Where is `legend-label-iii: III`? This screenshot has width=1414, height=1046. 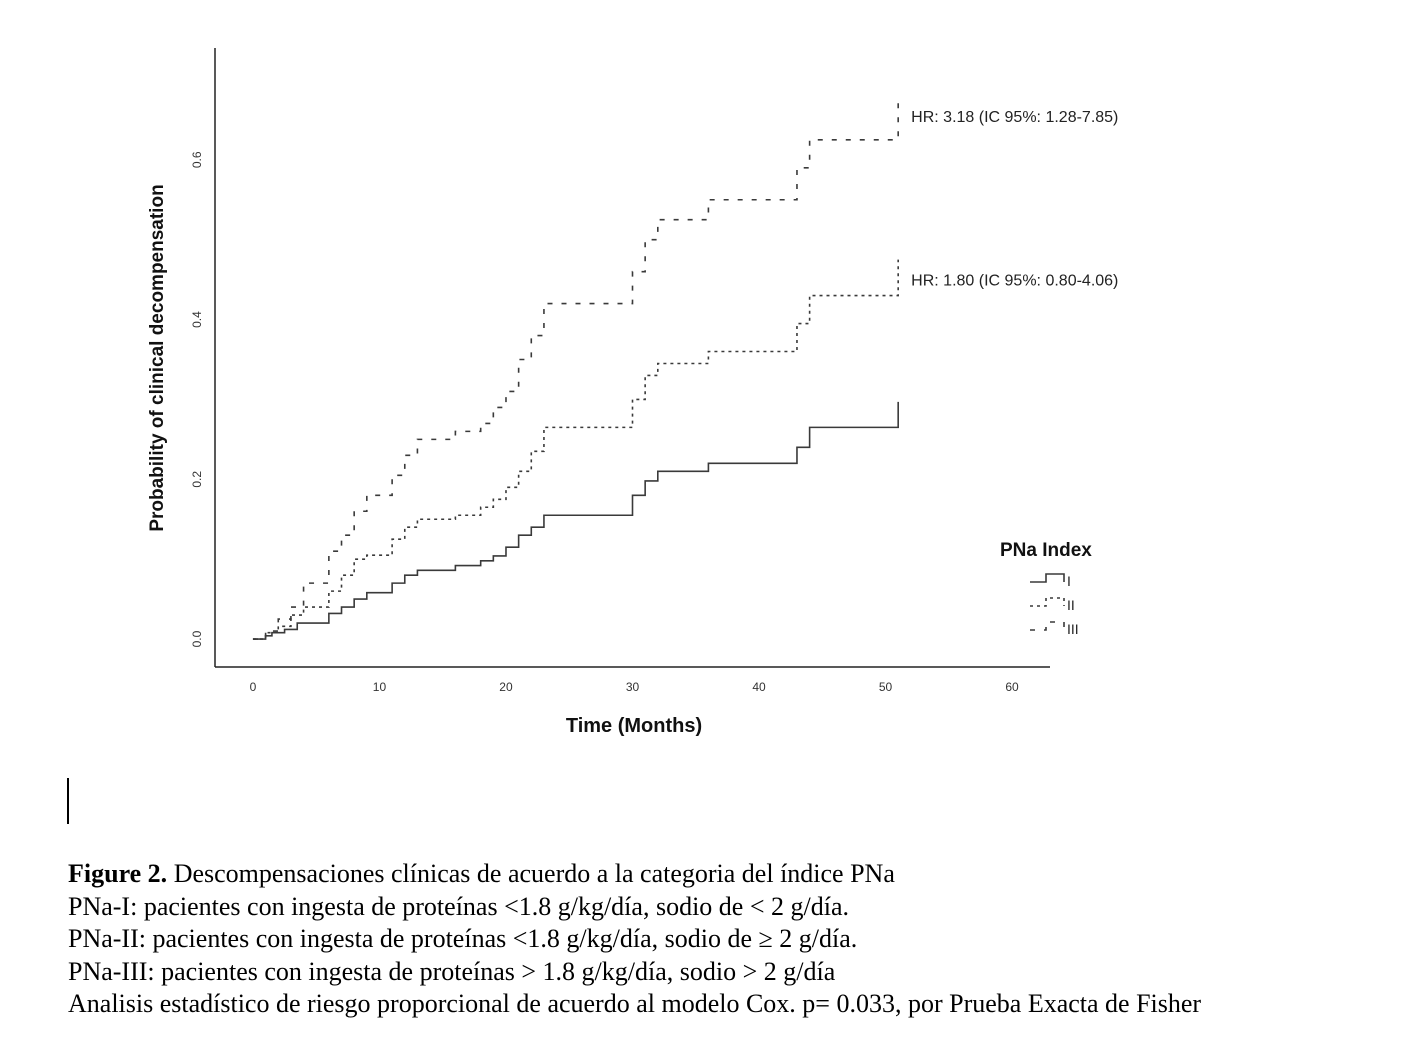 legend-label-iii: III is located at coordinates (1073, 629).